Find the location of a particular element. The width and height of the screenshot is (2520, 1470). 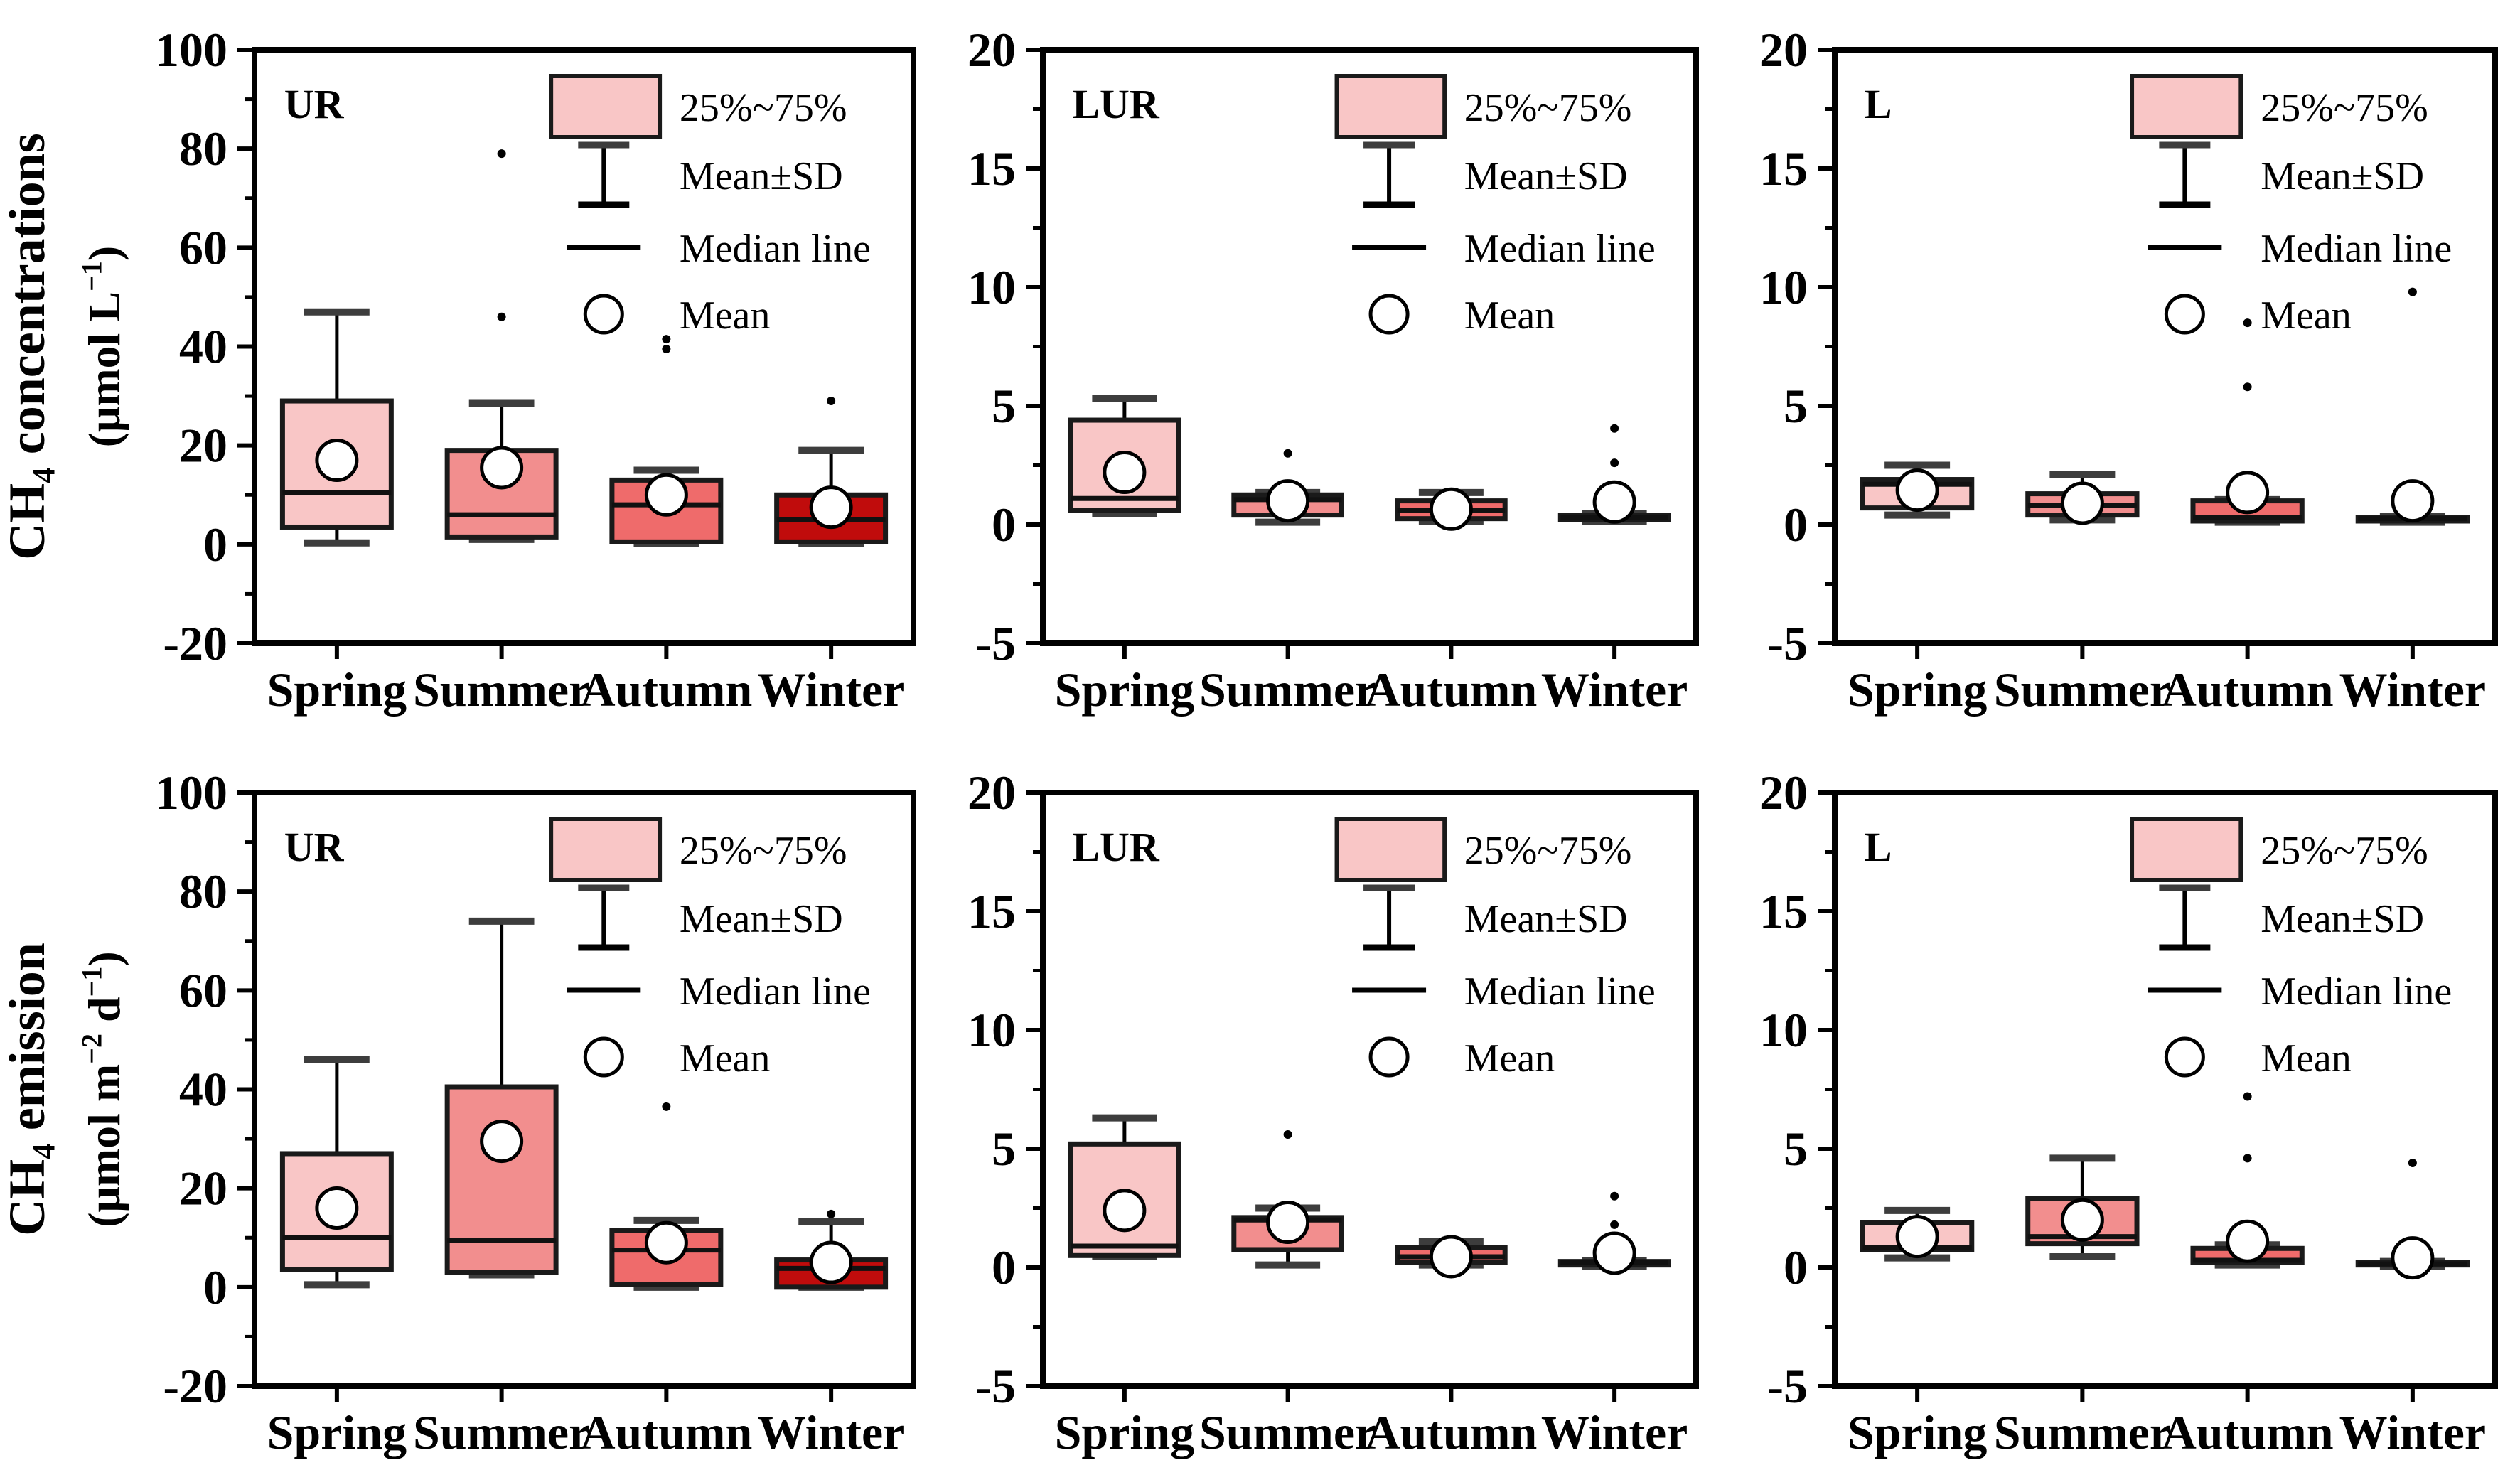

boxplot-emission-LUR-spring is located at coordinates (1124, 1187).